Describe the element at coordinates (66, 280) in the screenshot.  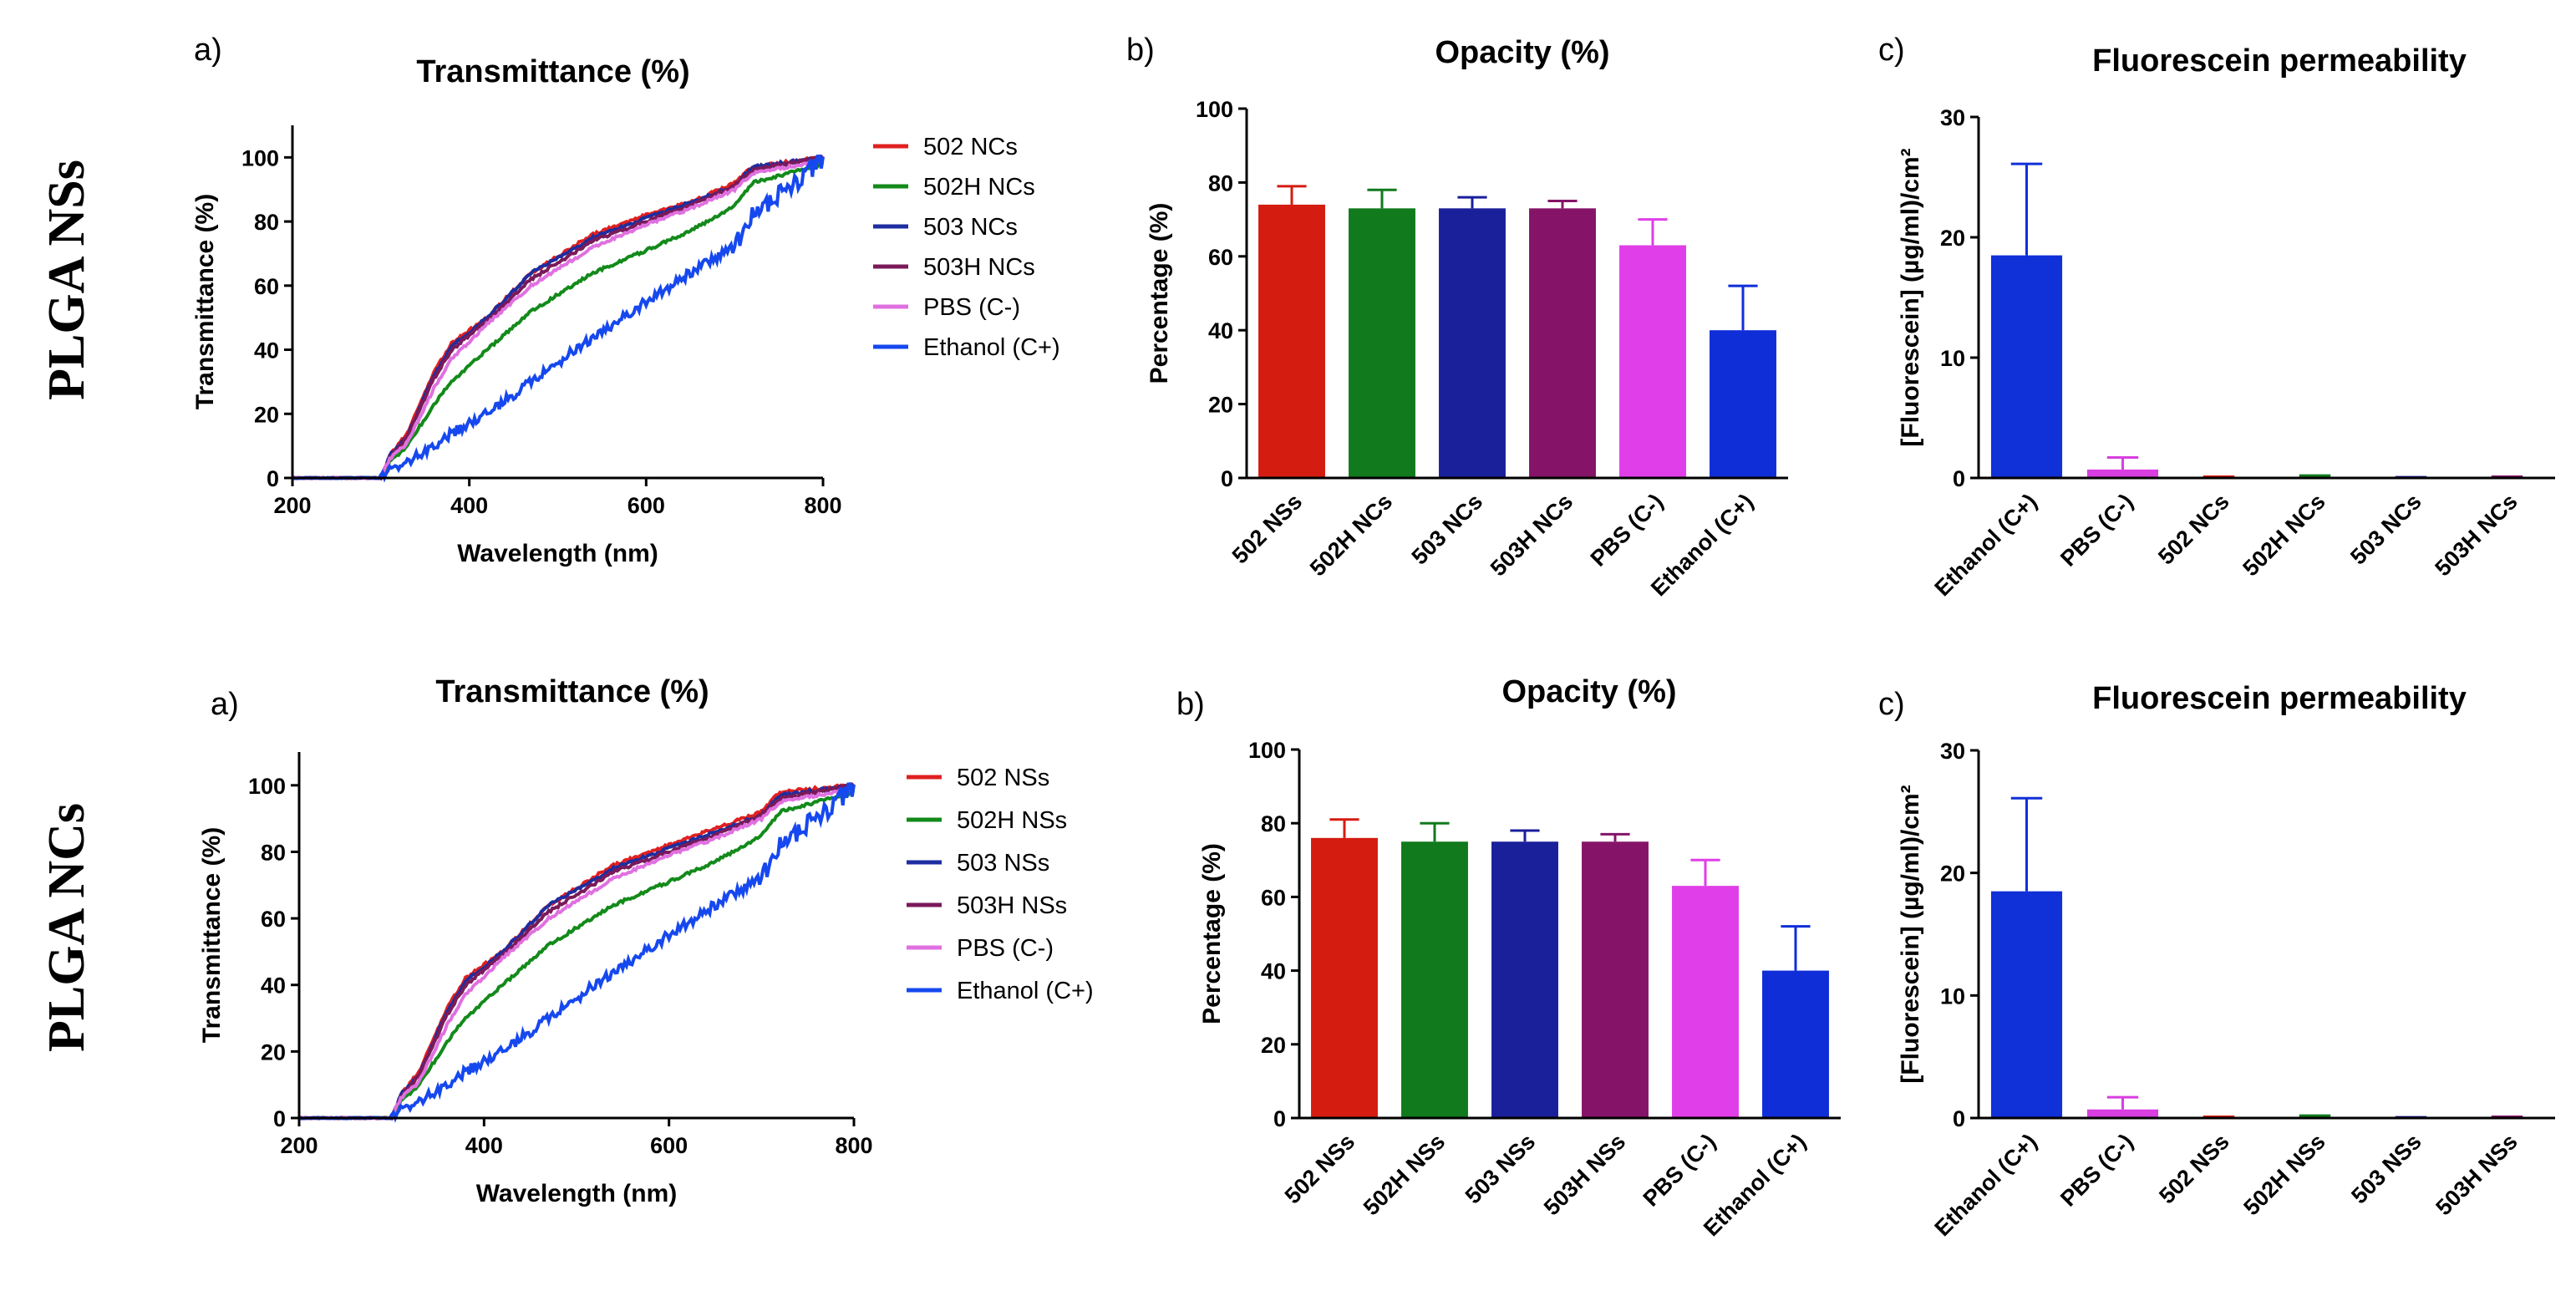
I see `row-label-plga-nss: PLGA NSs` at that location.